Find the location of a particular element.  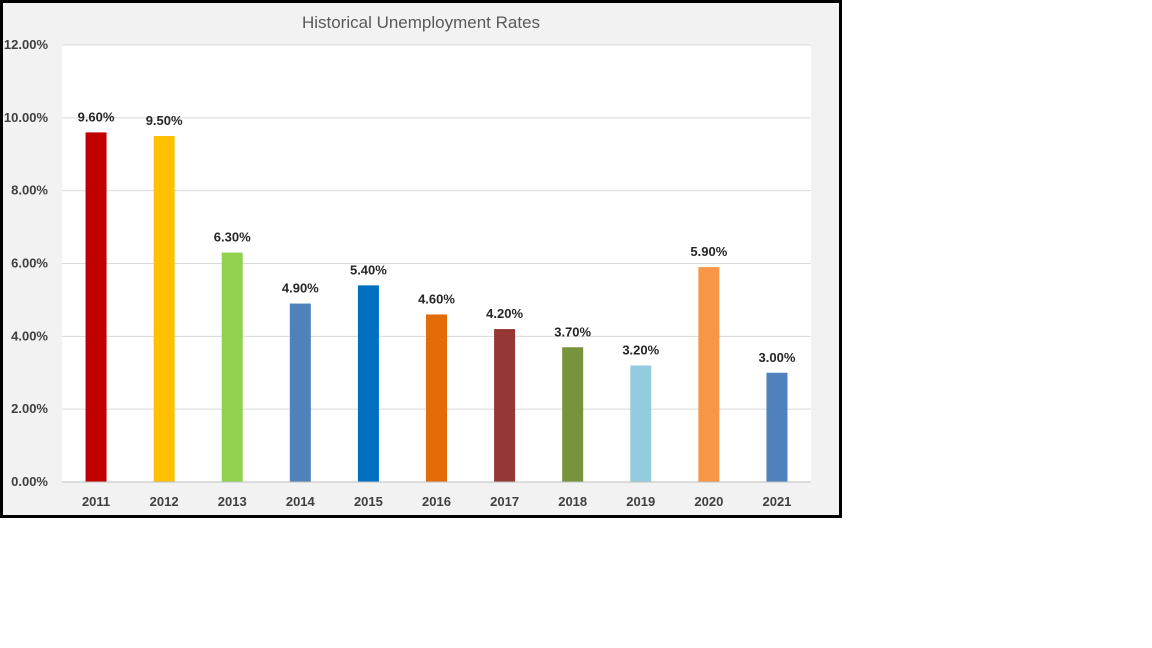

x-tick-label-2020: 2020 is located at coordinates (708, 501).